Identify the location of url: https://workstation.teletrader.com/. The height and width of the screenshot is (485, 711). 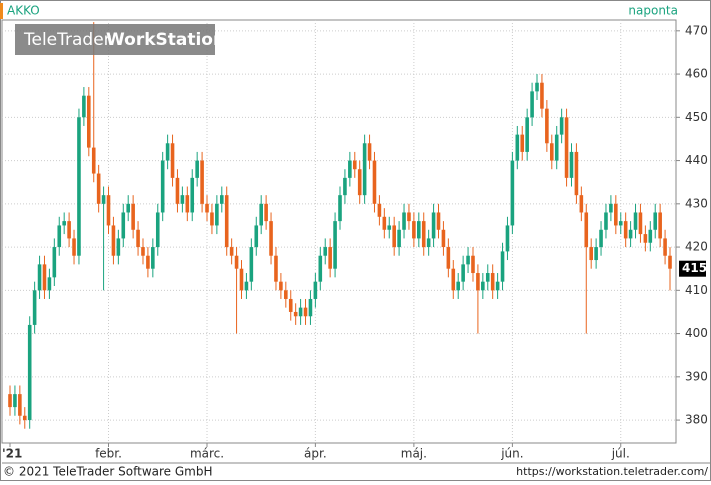
(612, 471).